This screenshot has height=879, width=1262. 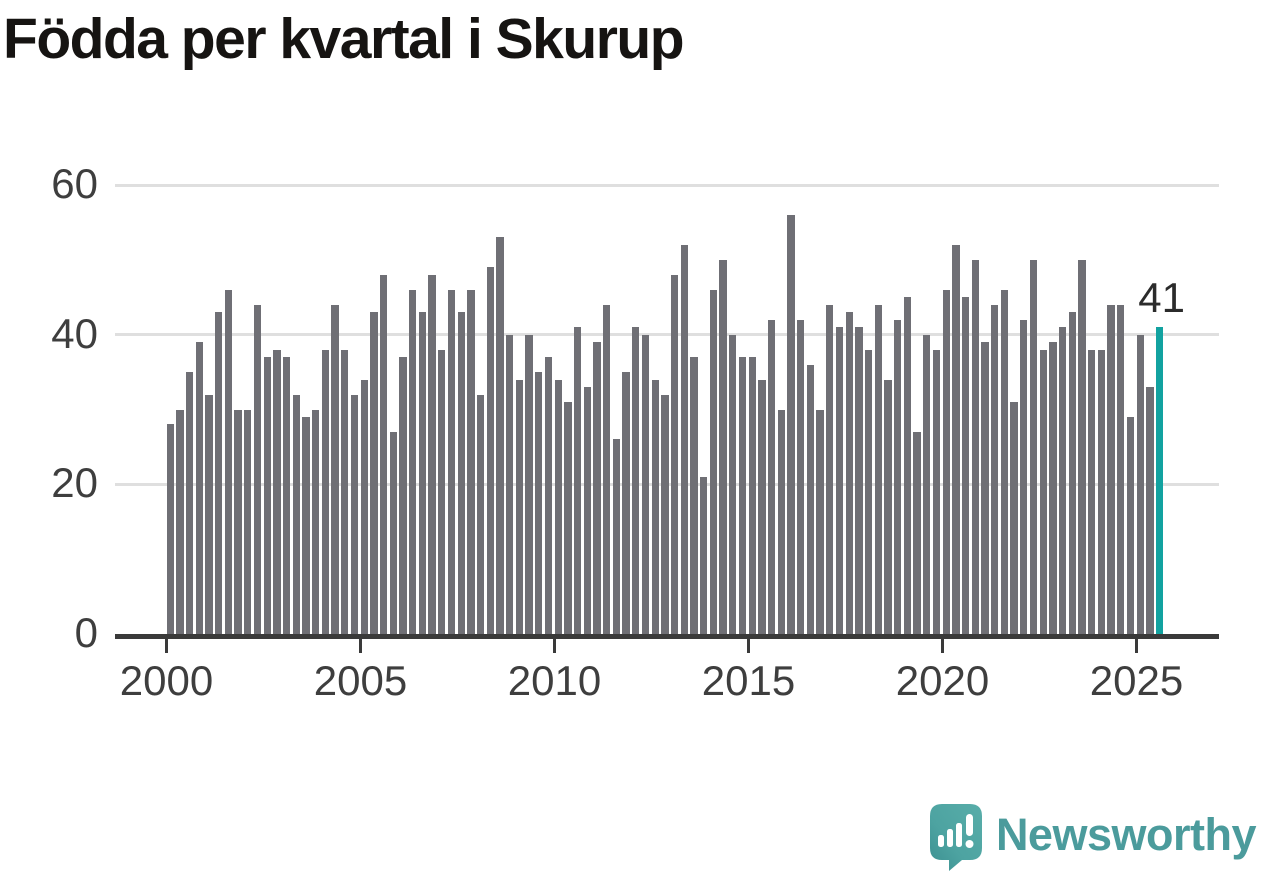 I want to click on x-axis-tick-2010, so click(x=554, y=645).